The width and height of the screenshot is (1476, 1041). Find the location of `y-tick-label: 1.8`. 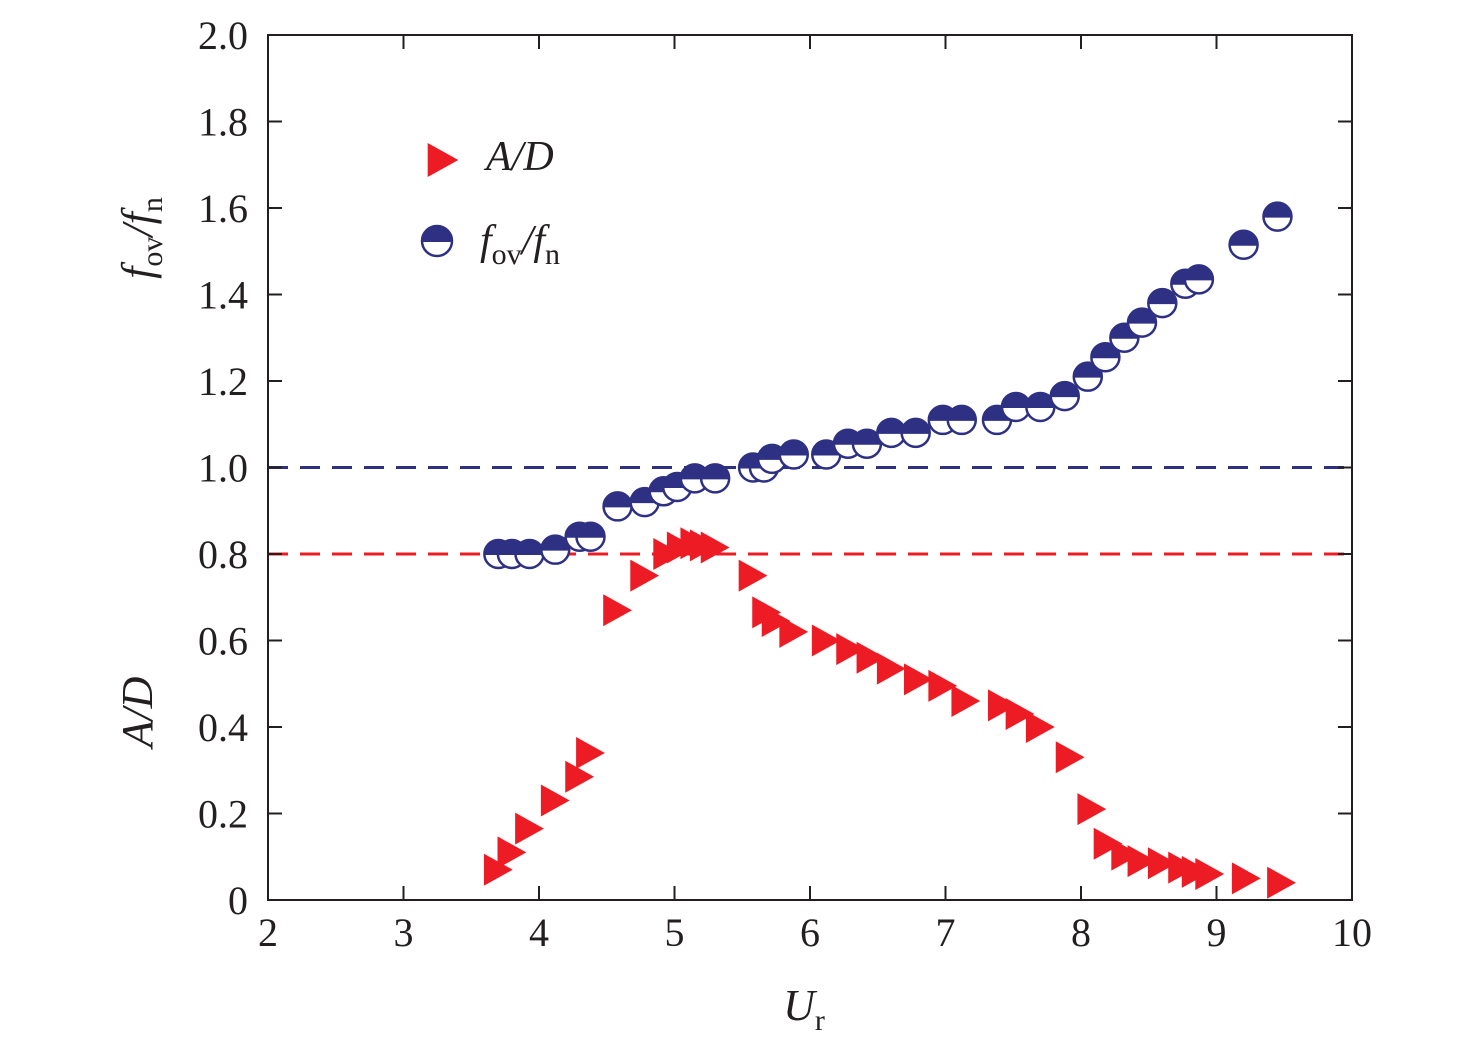

y-tick-label: 1.8 is located at coordinates (223, 122).